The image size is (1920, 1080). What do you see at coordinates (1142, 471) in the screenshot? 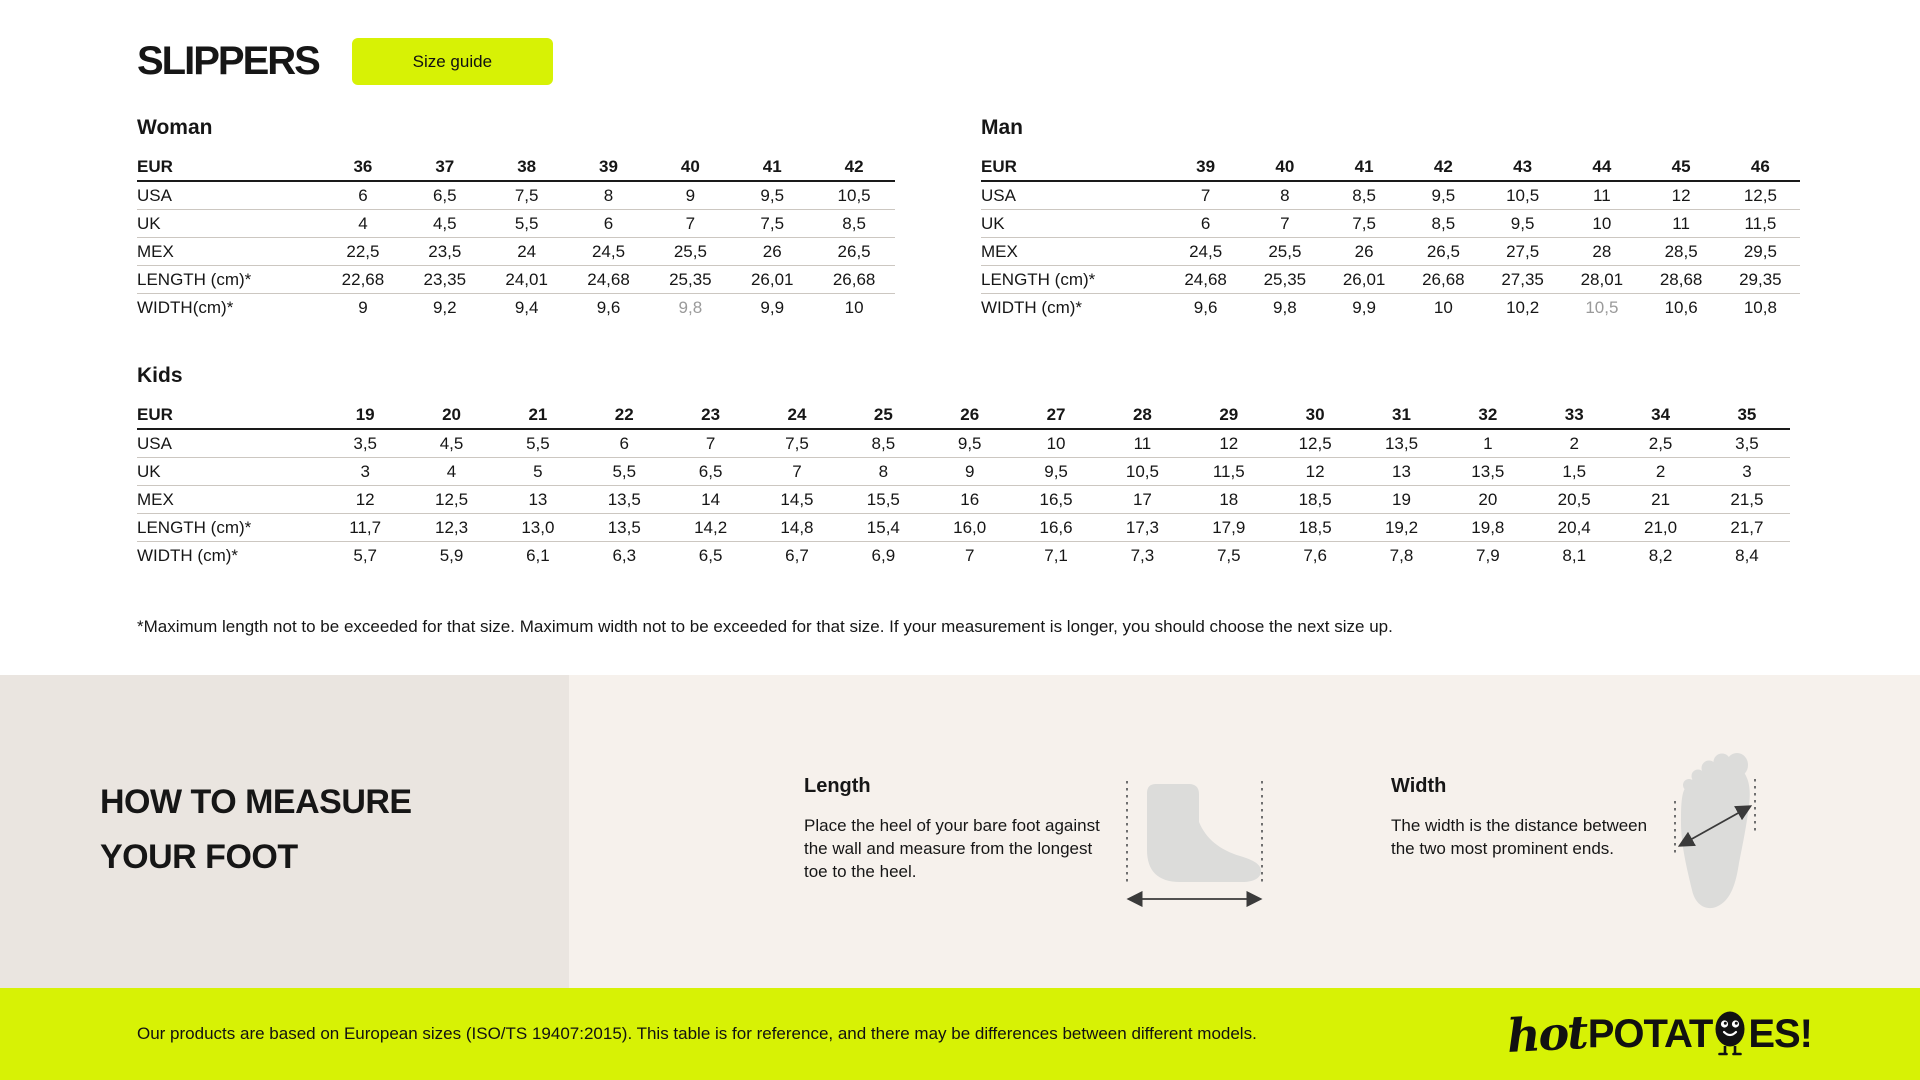
I see `size-value: 10,5` at bounding box center [1142, 471].